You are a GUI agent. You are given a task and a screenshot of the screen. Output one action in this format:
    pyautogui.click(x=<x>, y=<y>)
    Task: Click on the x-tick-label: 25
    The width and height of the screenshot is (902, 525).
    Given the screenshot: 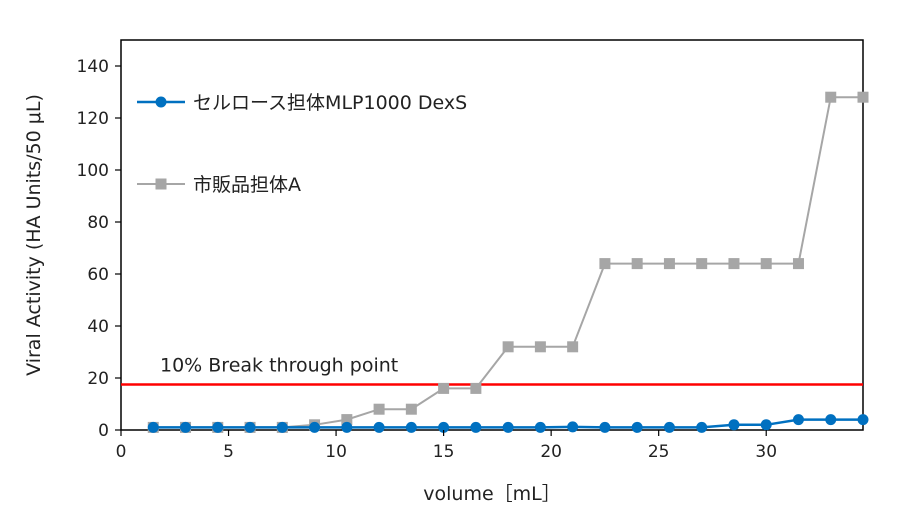 What is the action you would take?
    pyautogui.click(x=659, y=452)
    